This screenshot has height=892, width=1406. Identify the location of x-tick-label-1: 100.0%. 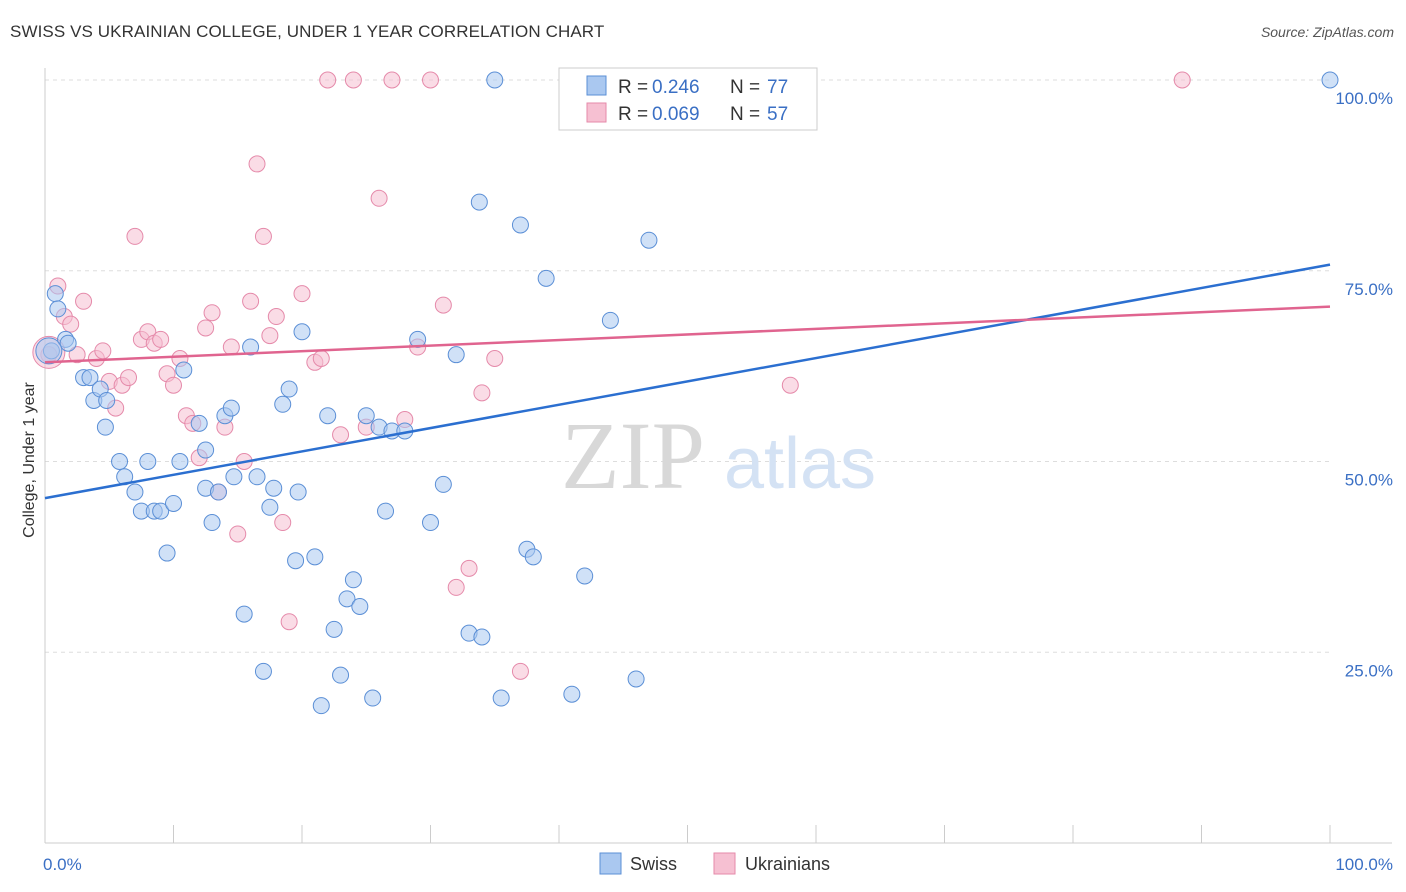
(1364, 864).